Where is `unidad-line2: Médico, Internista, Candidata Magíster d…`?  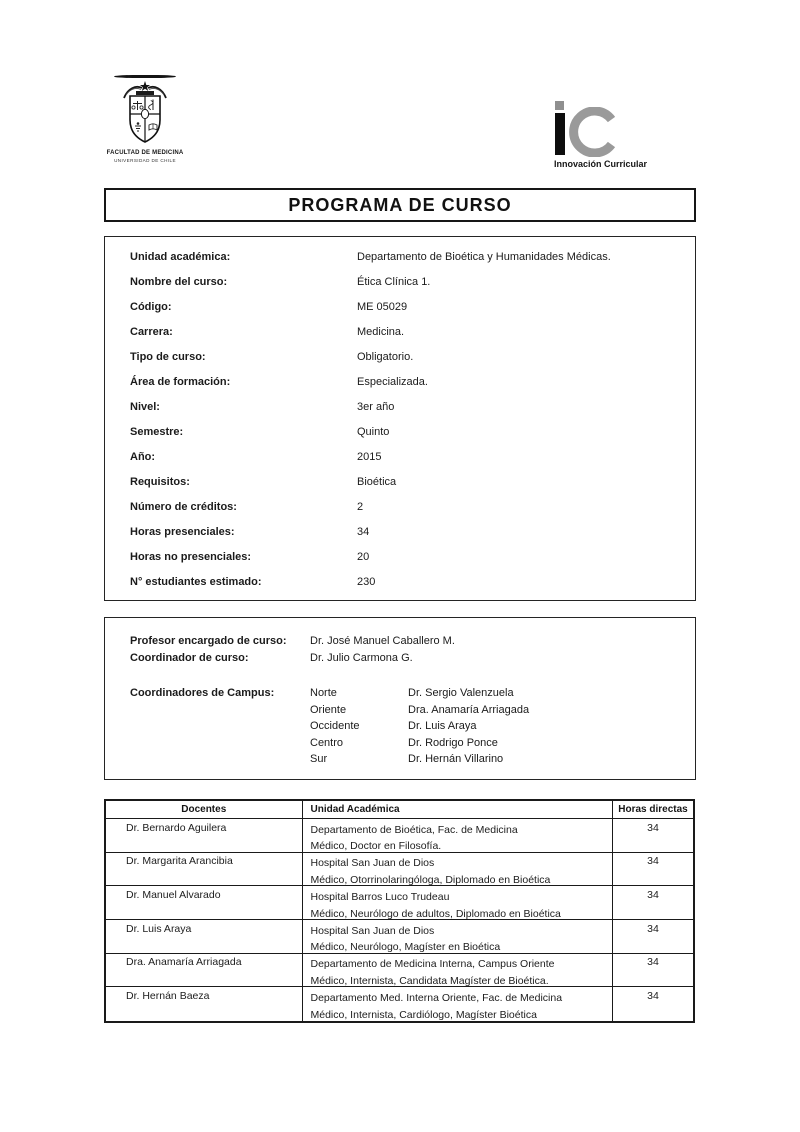 unidad-line2: Médico, Internista, Candidata Magíster d… is located at coordinates (429, 981).